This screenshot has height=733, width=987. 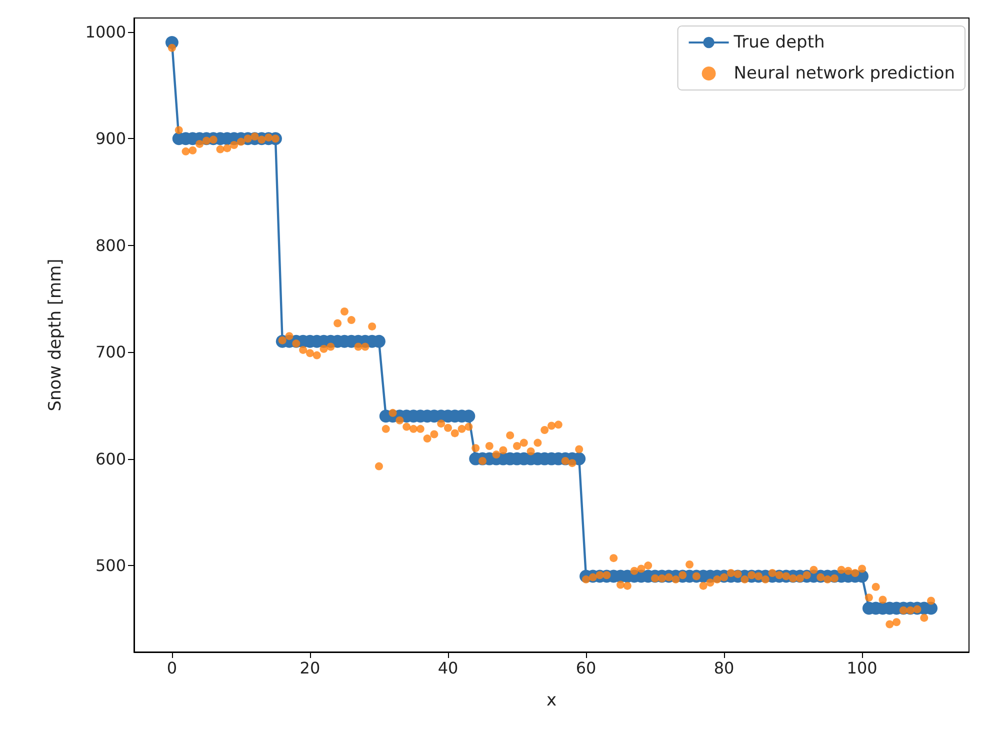 What do you see at coordinates (110, 566) in the screenshot?
I see `y-tick-label: 500` at bounding box center [110, 566].